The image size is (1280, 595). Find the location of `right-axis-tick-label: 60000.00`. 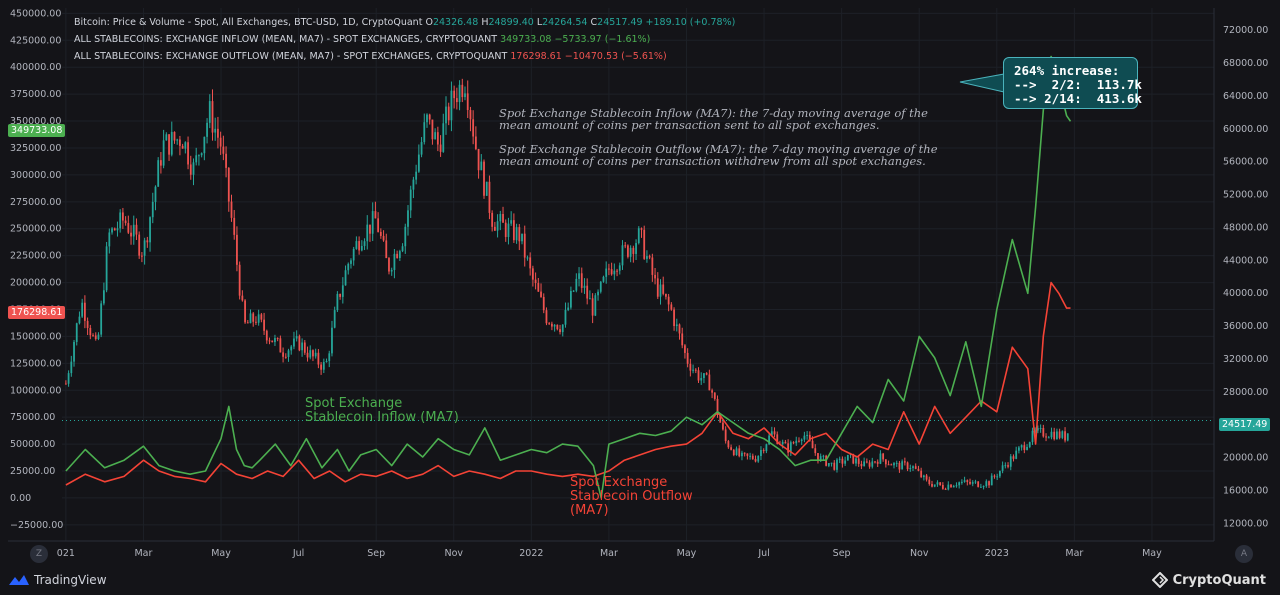

right-axis-tick-label: 60000.00 is located at coordinates (1245, 129).